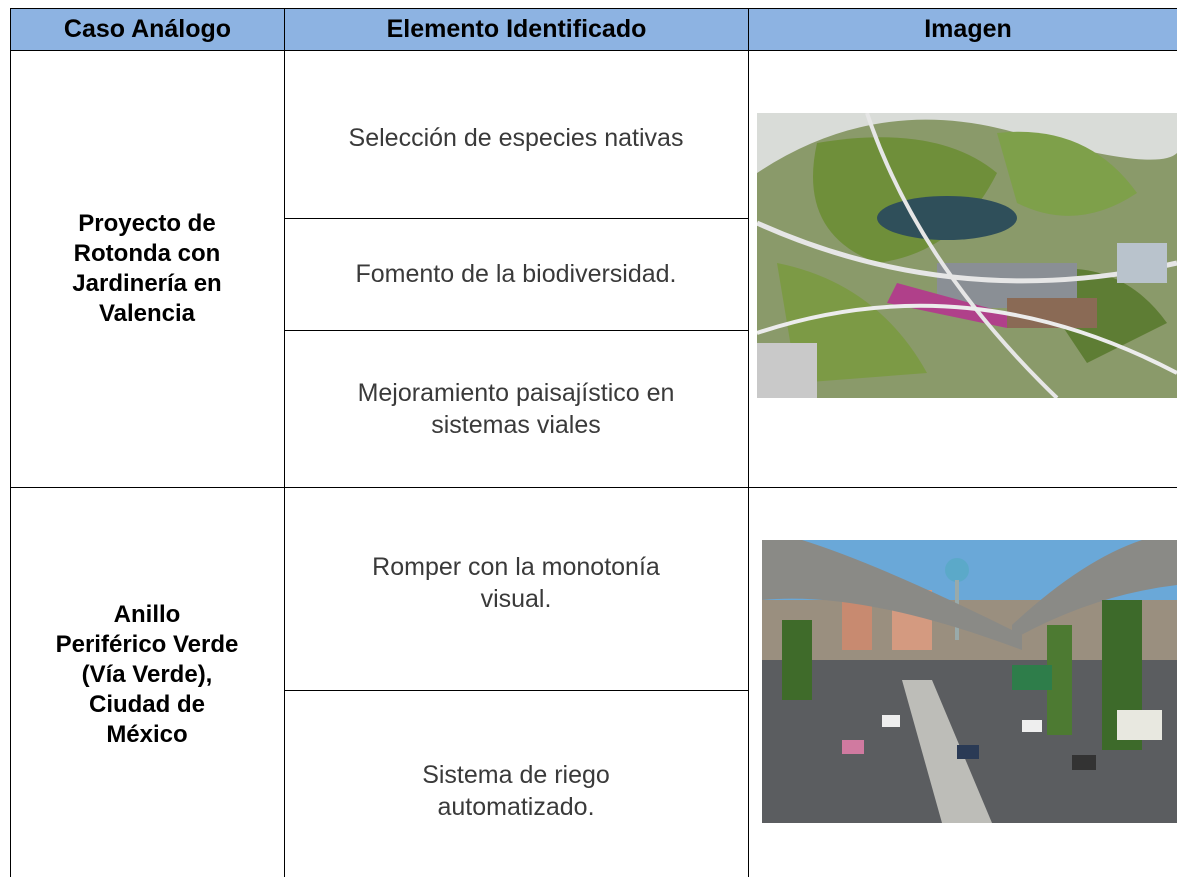 The height and width of the screenshot is (877, 1177). Describe the element at coordinates (147, 674) in the screenshot. I see `case-line: (Vía Verde),` at that location.